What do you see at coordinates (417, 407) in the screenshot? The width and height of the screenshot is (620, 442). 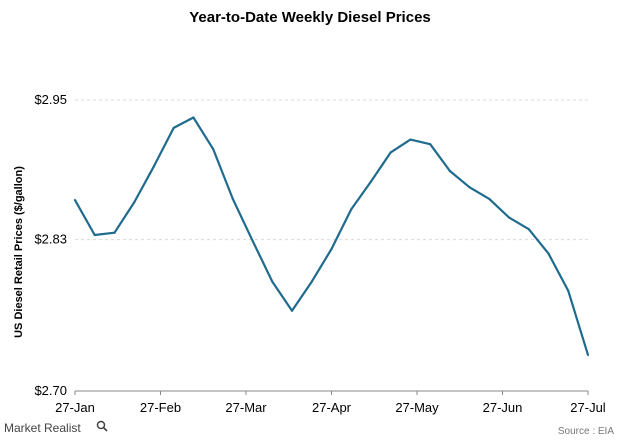 I see `x-tick-label: 27-May` at bounding box center [417, 407].